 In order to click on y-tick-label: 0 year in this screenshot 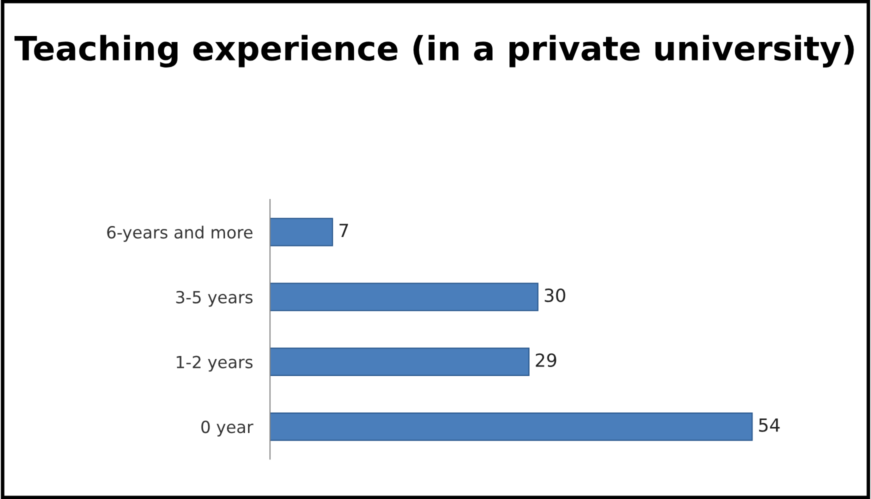, I will do `click(227, 428)`.